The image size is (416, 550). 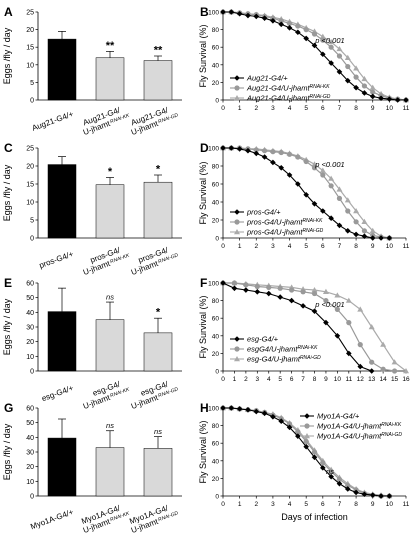 I want to click on y-tick-label: 100, so click(x=213, y=149).